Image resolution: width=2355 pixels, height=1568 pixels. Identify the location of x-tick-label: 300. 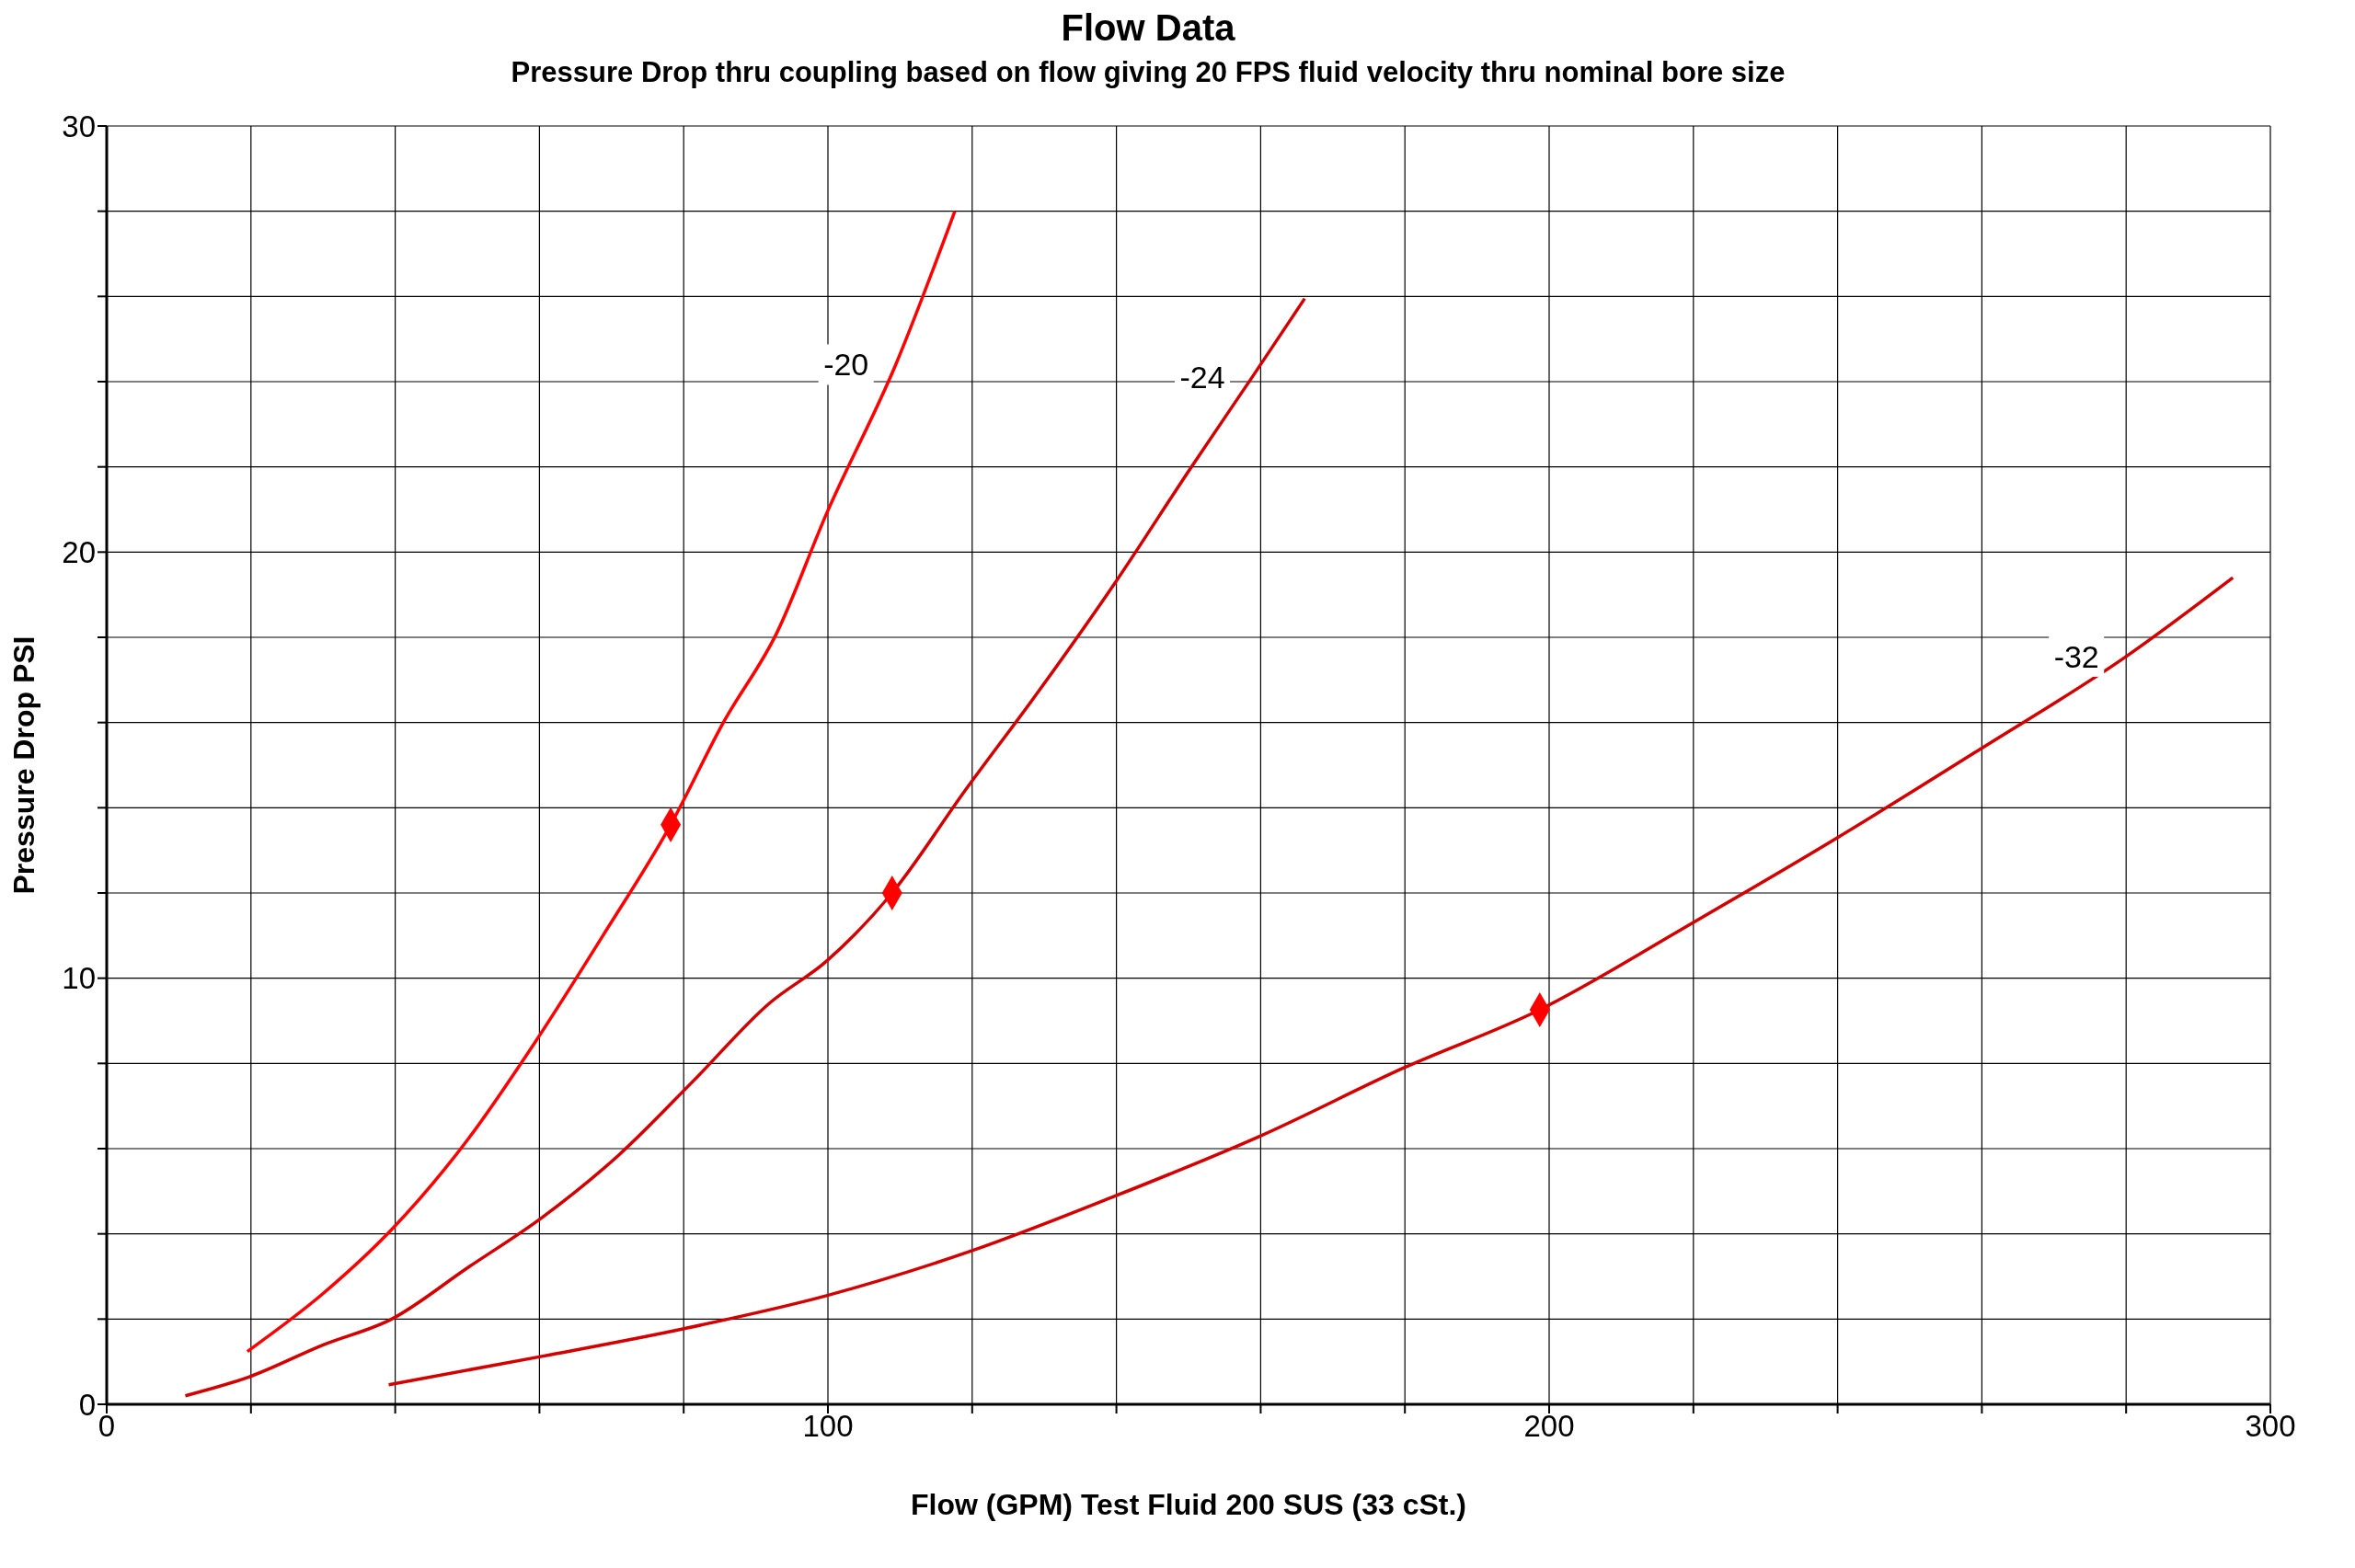
(2270, 1426).